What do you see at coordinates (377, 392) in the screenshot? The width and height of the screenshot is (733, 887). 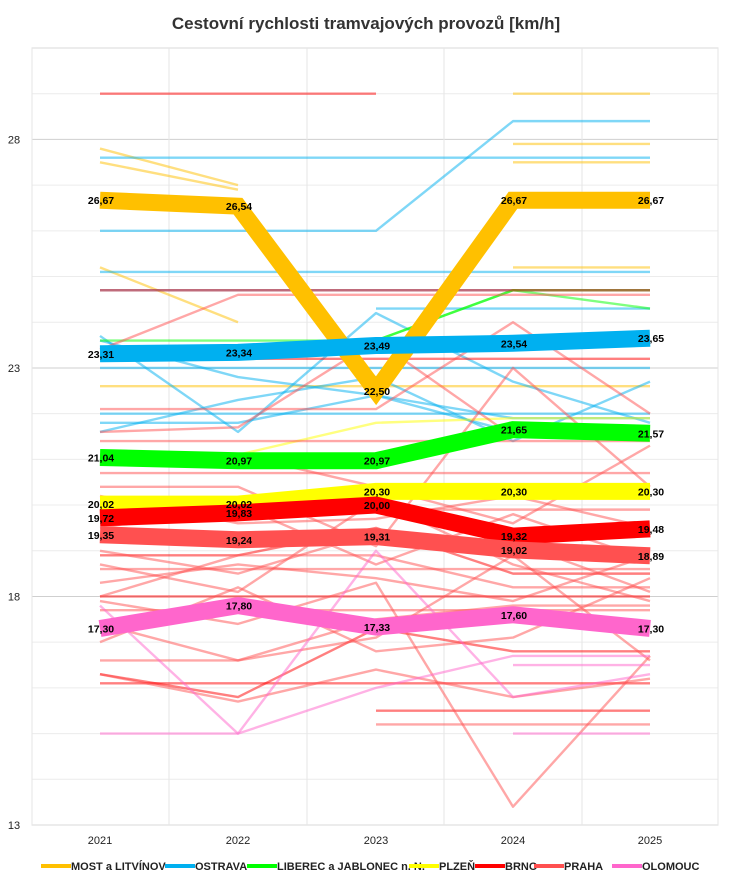 I see `data-label: 22,50` at bounding box center [377, 392].